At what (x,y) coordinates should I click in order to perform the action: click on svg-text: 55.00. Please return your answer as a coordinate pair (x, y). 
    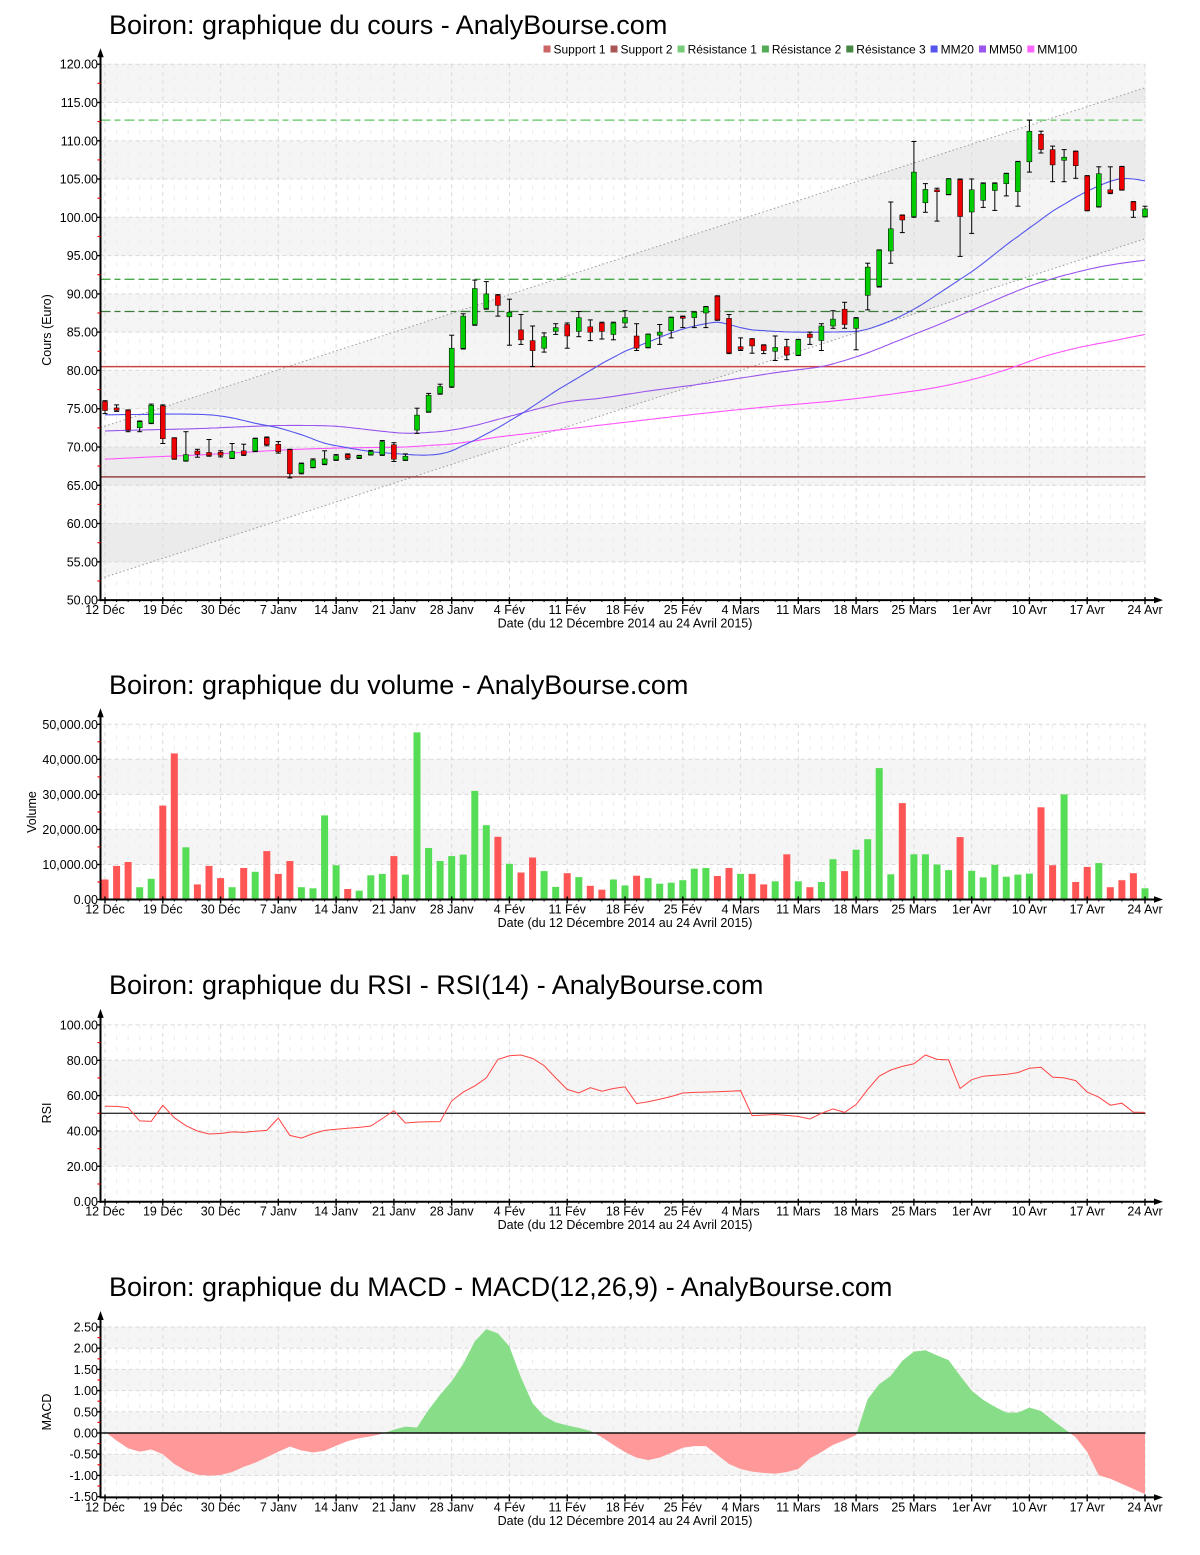
    Looking at the image, I should click on (82, 562).